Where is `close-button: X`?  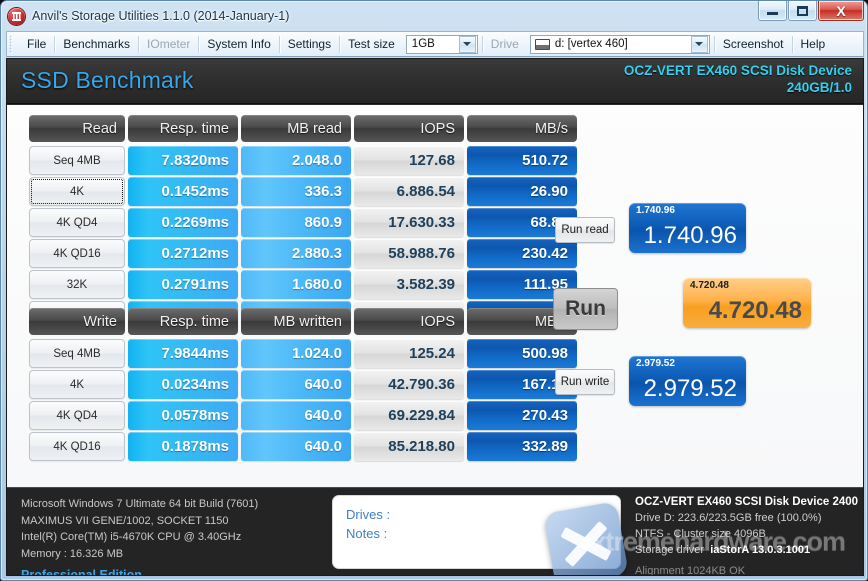 close-button: X is located at coordinates (841, 11).